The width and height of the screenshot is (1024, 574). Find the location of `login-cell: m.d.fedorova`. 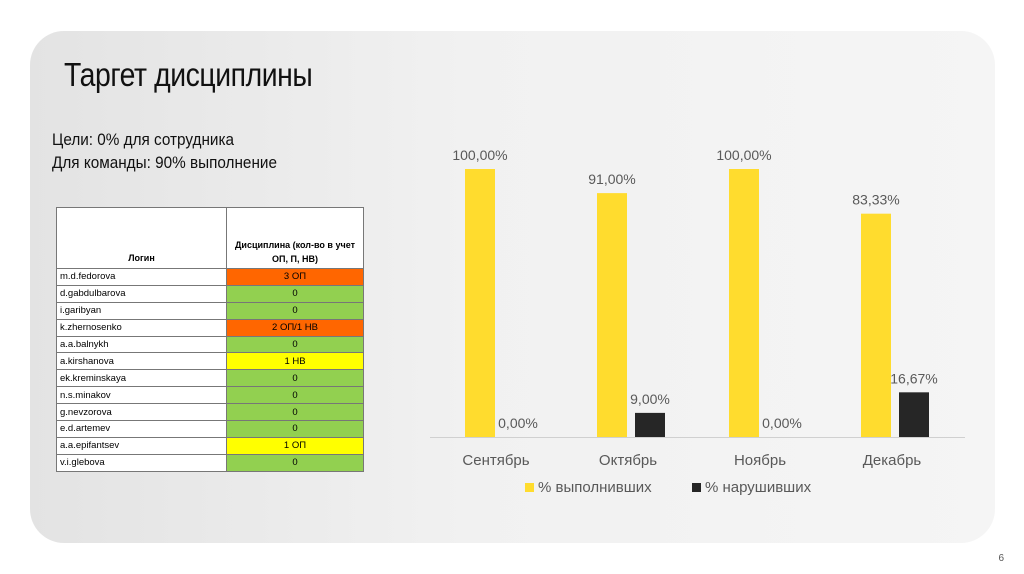

login-cell: m.d.fedorova is located at coordinates (141, 277).